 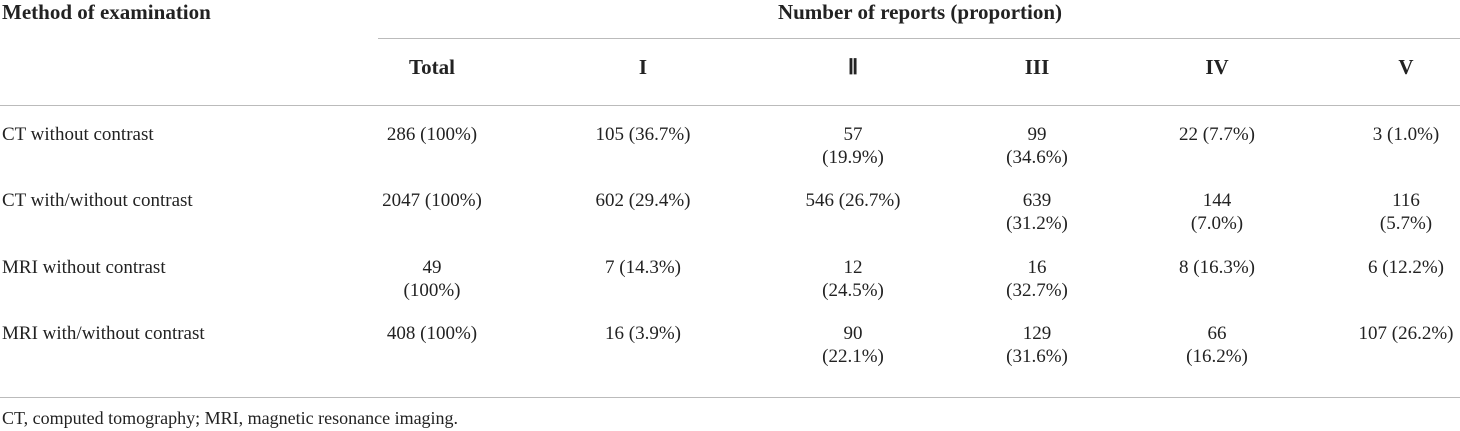 I want to click on cell: 602 (29.4%), so click(x=643, y=200).